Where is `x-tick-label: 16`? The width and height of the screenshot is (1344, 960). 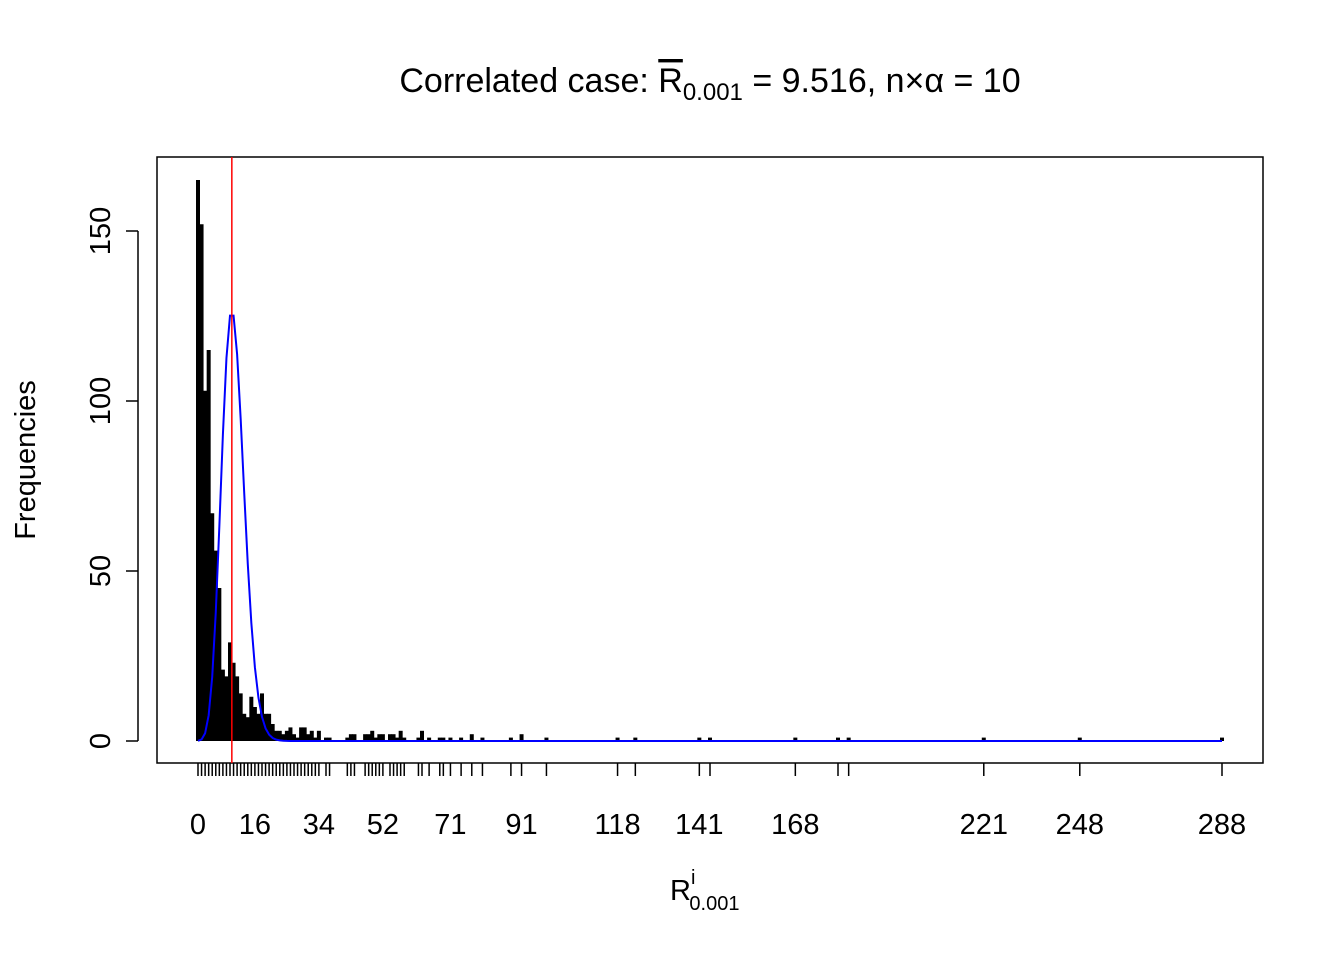
x-tick-label: 16 is located at coordinates (255, 825).